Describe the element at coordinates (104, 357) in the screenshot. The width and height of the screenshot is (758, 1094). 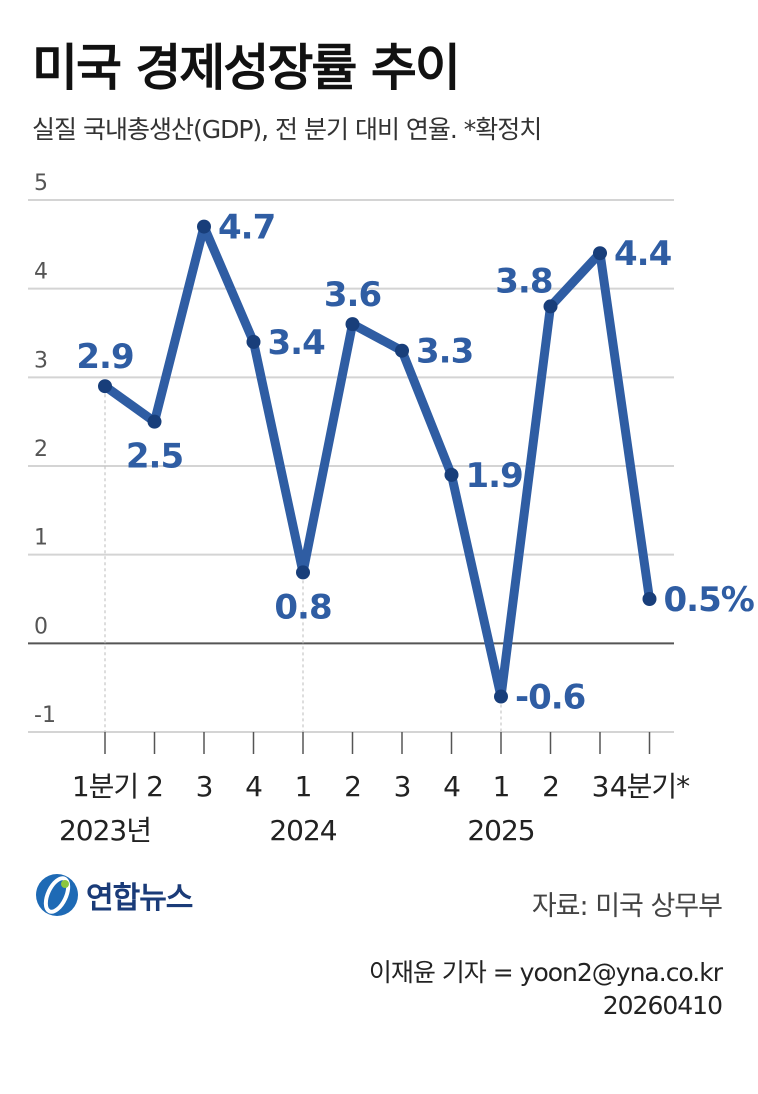
I see `data-label: 2.9` at that location.